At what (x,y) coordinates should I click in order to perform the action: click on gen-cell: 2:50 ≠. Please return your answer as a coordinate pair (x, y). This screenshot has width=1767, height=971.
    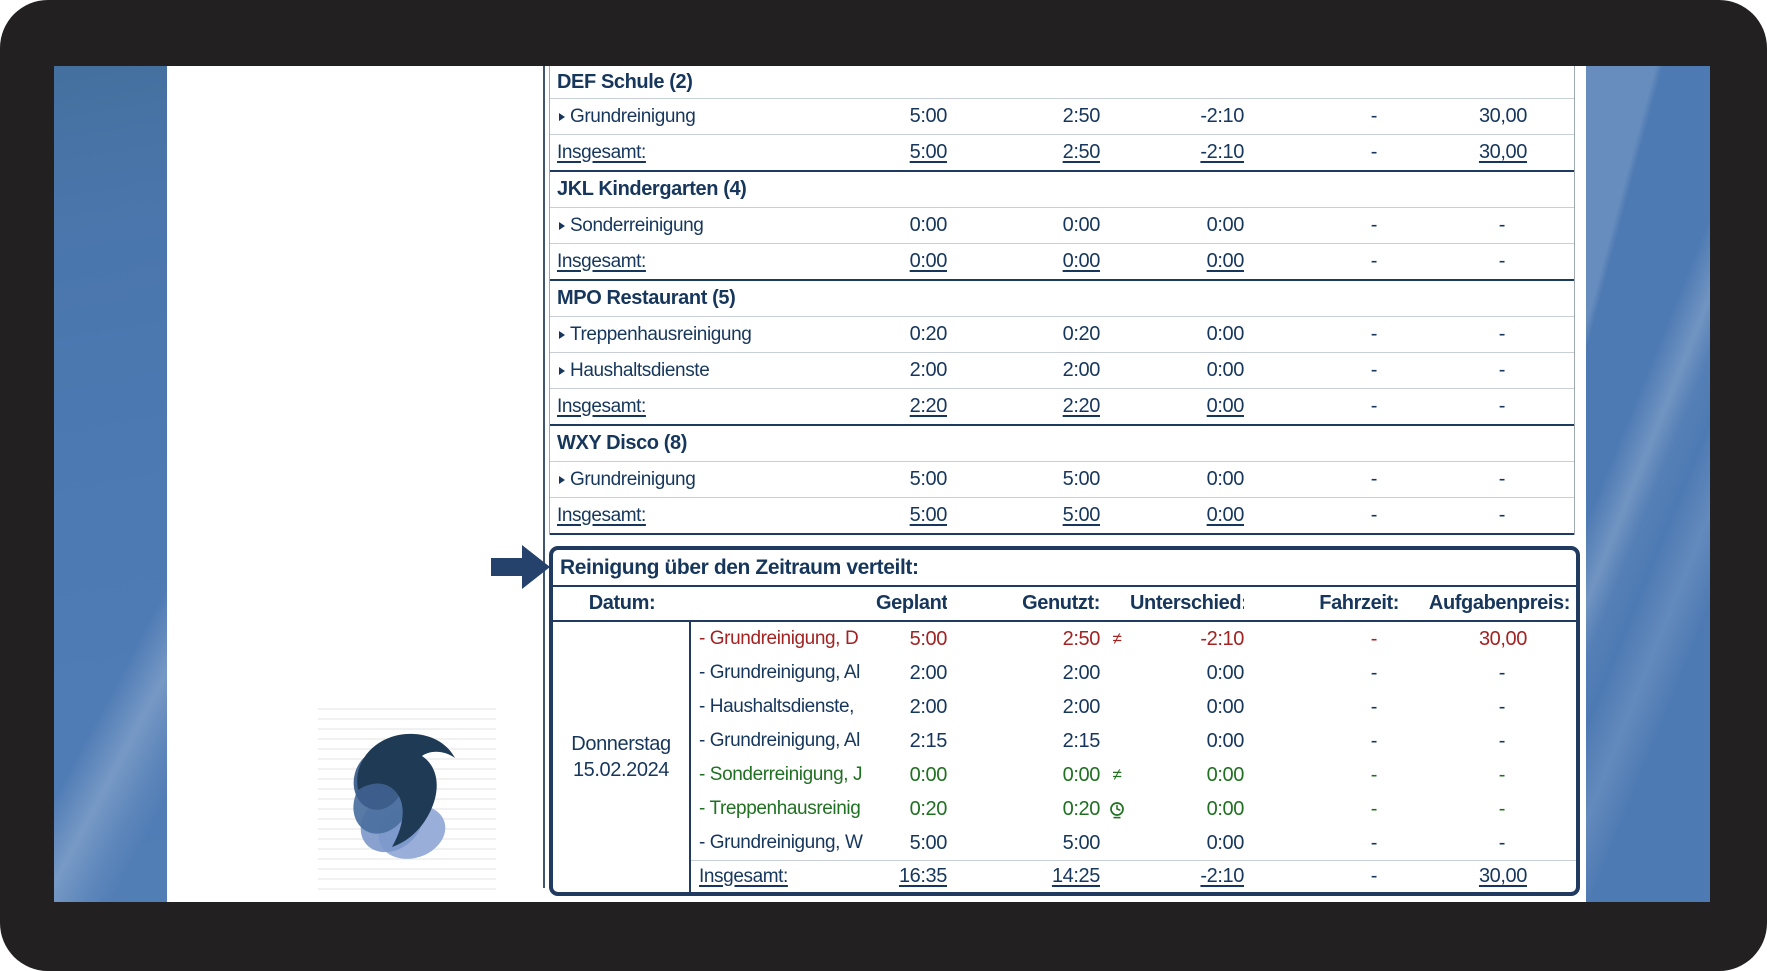
    Looking at the image, I should click on (1038, 639).